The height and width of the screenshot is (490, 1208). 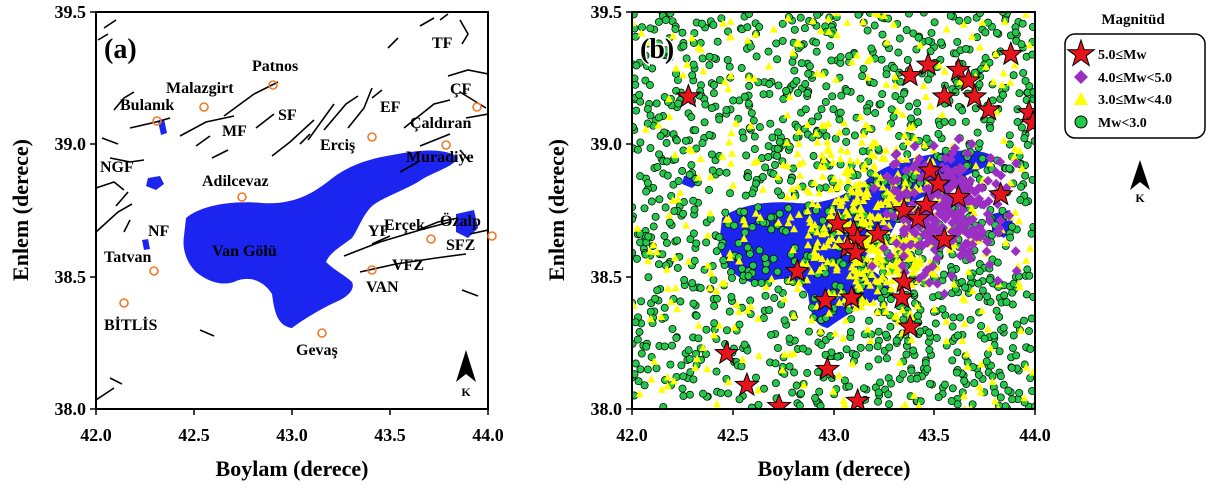 I want to click on fault-label: SFZ, so click(x=460, y=245).